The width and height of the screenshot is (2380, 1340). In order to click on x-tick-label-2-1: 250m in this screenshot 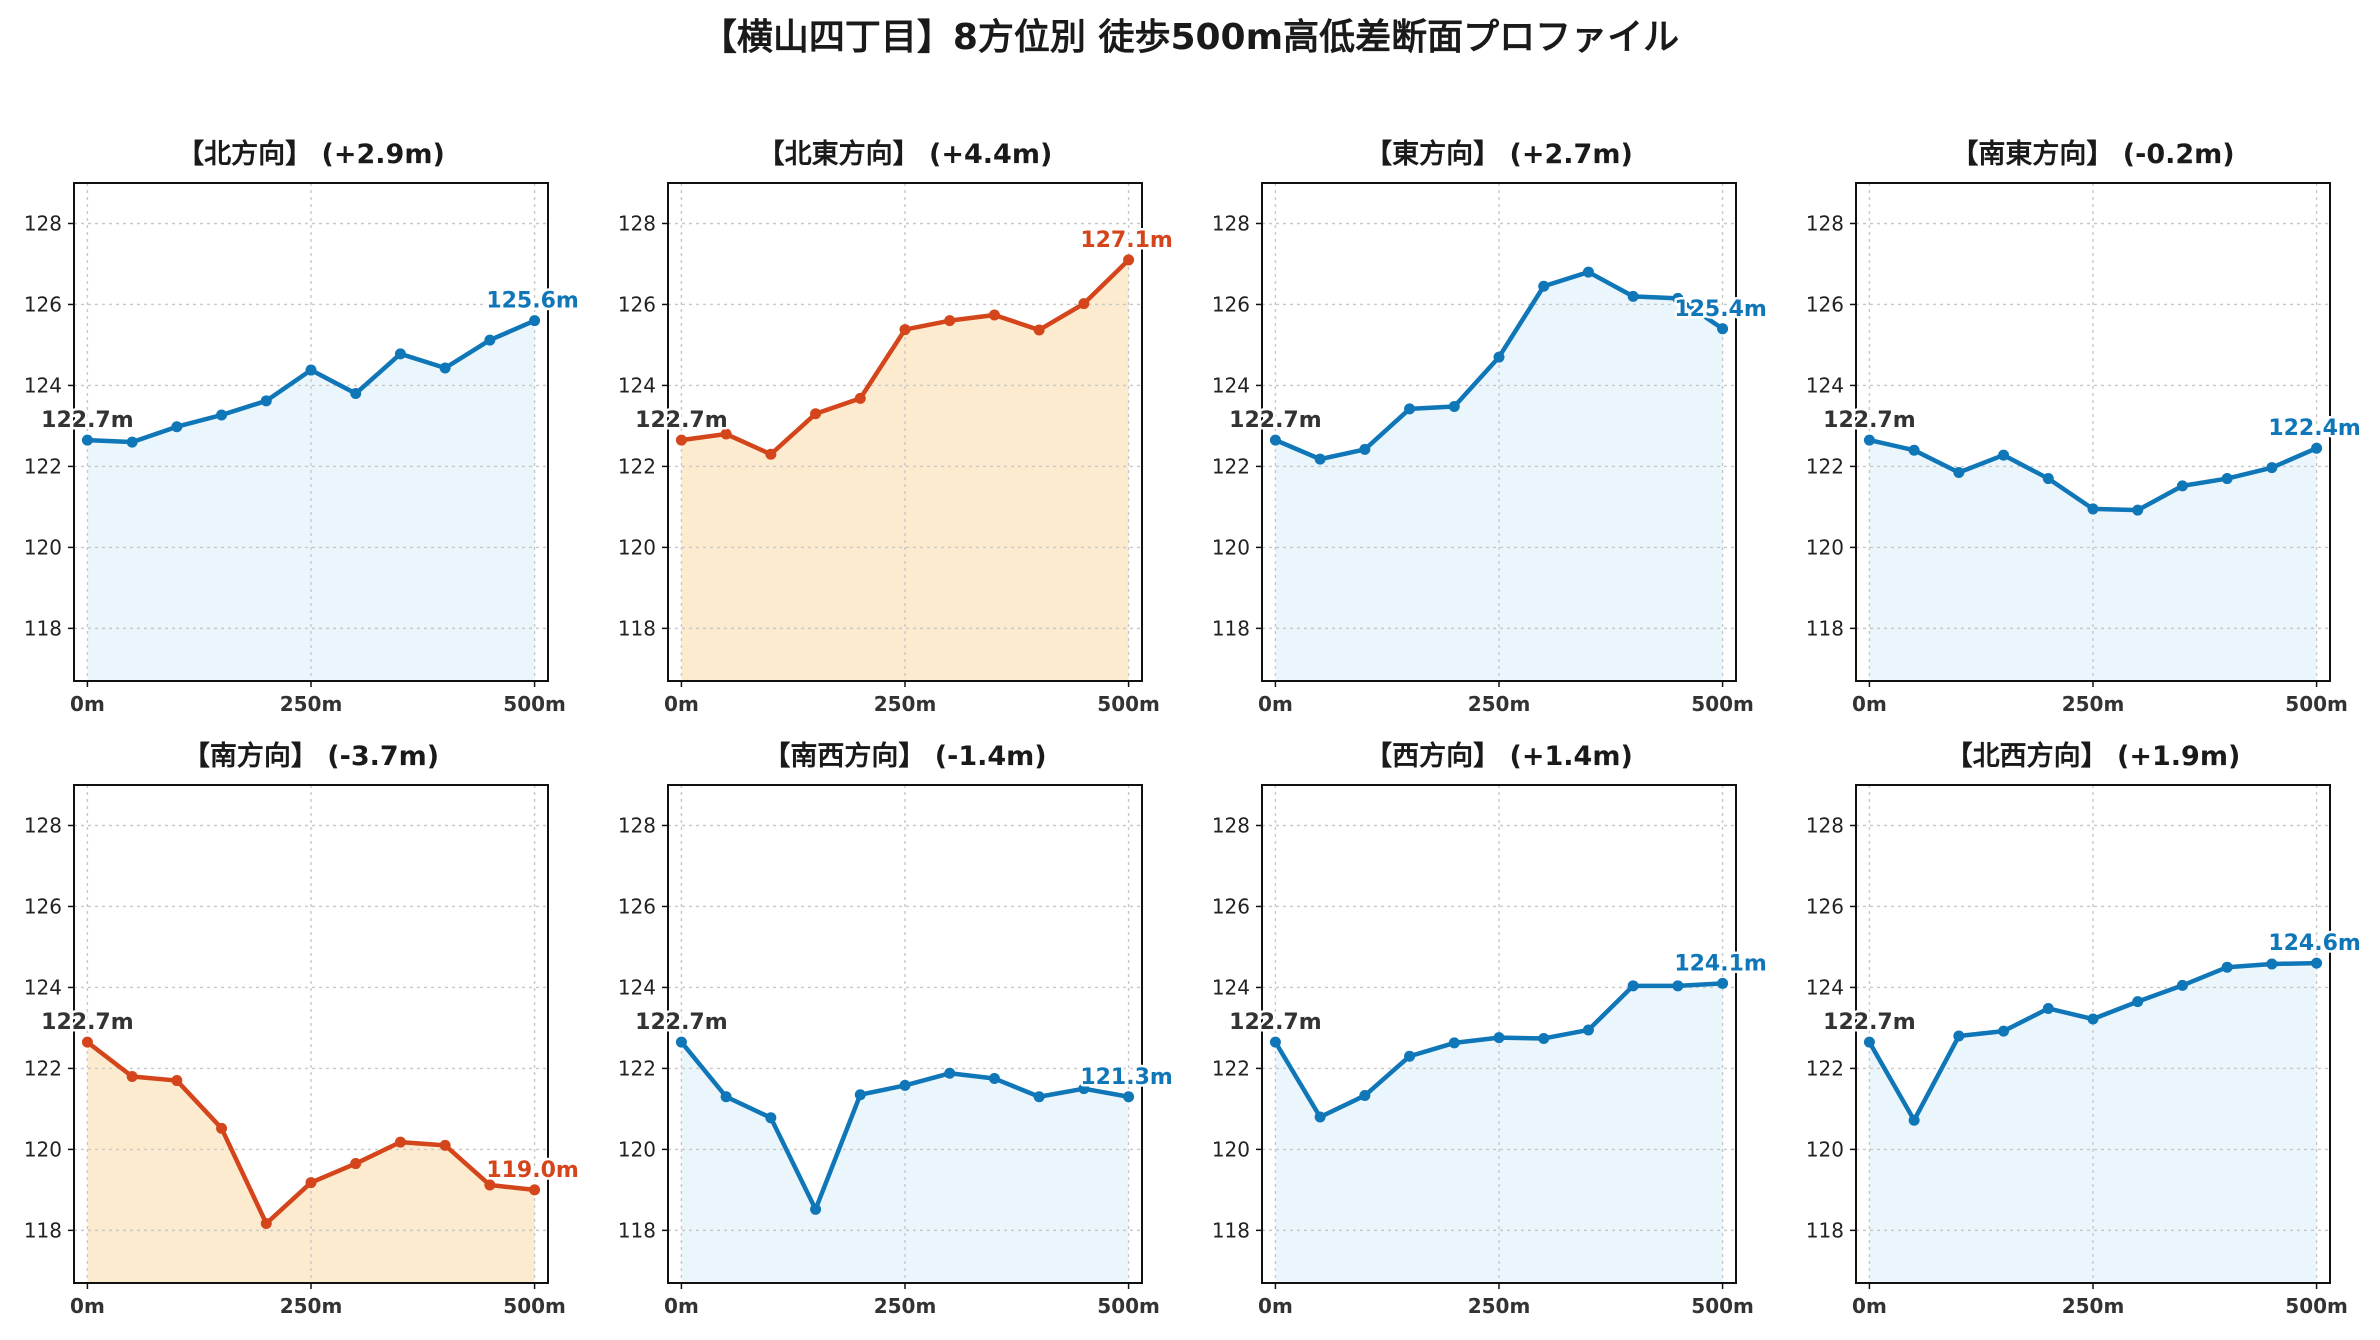, I will do `click(905, 704)`.